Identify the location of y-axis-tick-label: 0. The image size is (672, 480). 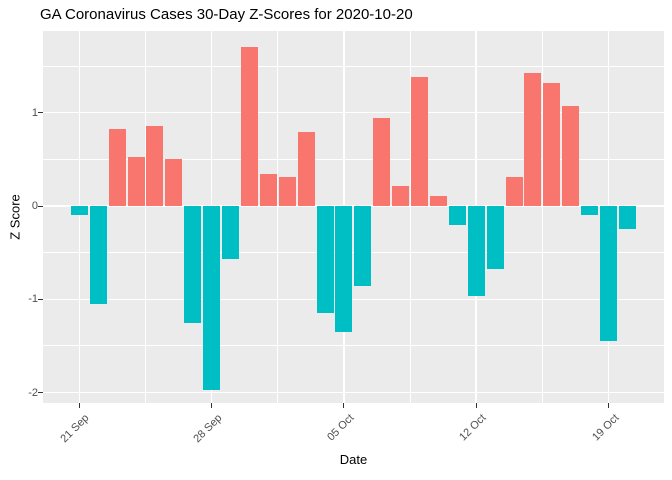
(34, 206).